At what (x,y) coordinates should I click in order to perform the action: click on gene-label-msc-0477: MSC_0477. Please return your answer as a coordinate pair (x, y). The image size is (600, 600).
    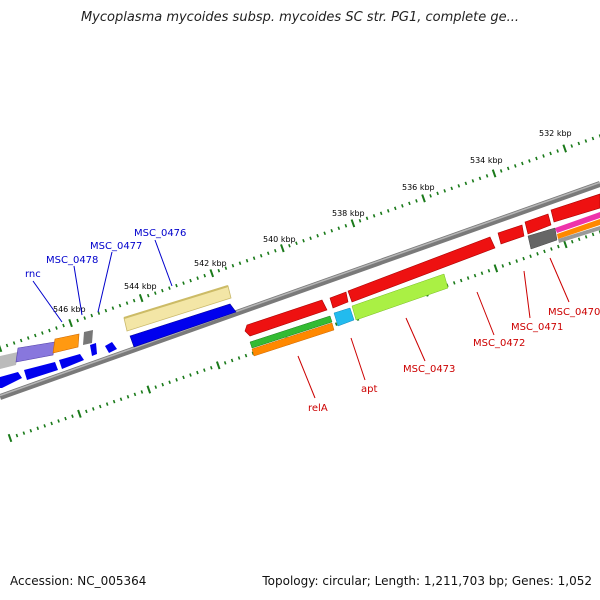
    Looking at the image, I should click on (116, 246).